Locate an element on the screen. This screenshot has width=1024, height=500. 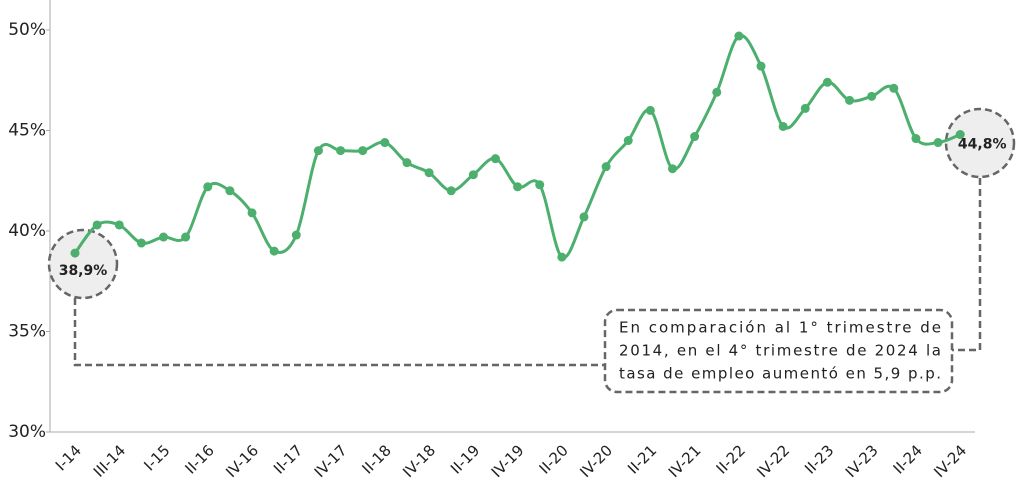
x-tick-label: II-19 is located at coordinates (465, 459).